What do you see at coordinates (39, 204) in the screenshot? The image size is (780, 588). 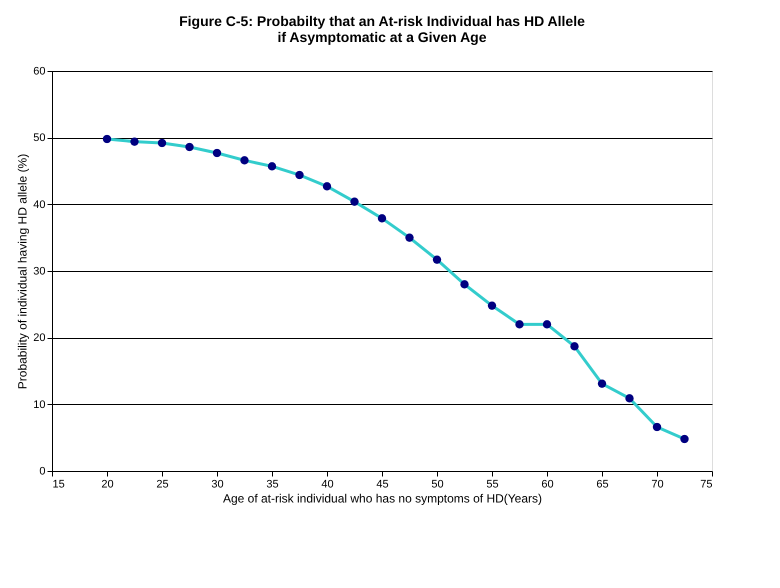 I see `y-tick-label: 40` at bounding box center [39, 204].